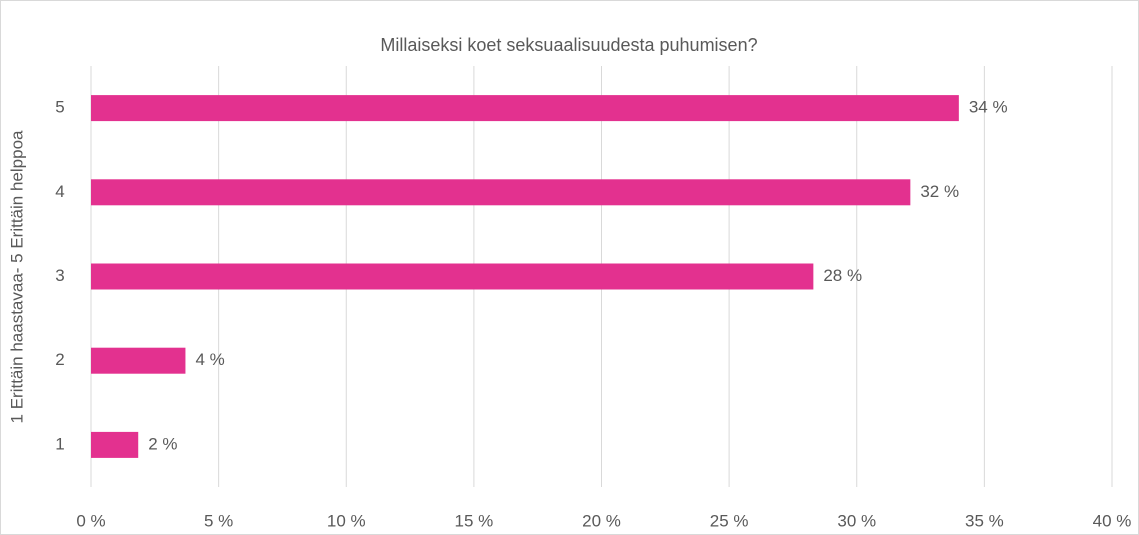 The image size is (1139, 535). Describe the element at coordinates (59, 275) in the screenshot. I see `y-tick-label: 3` at that location.